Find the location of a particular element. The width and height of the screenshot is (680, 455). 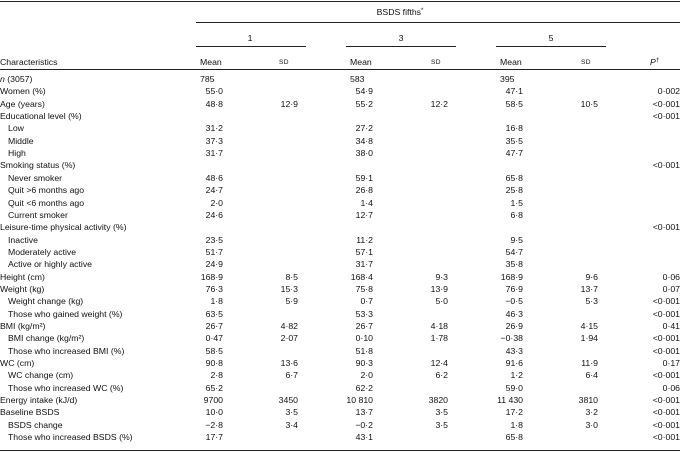

sd-header-1: SD is located at coordinates (284, 62).